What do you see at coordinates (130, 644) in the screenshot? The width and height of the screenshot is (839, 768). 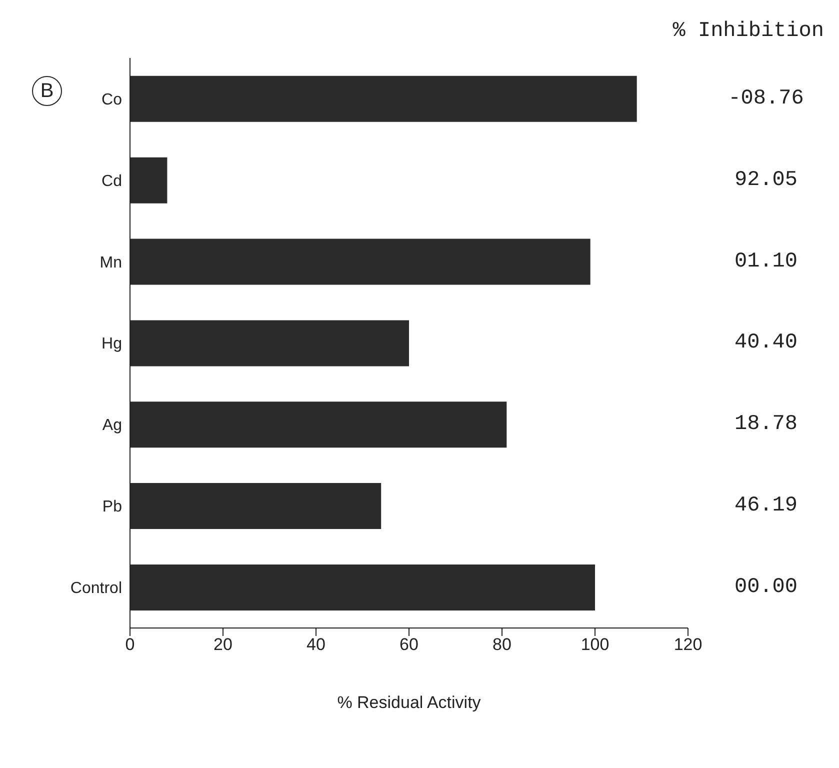 I see `x-tick-label: 0` at bounding box center [130, 644].